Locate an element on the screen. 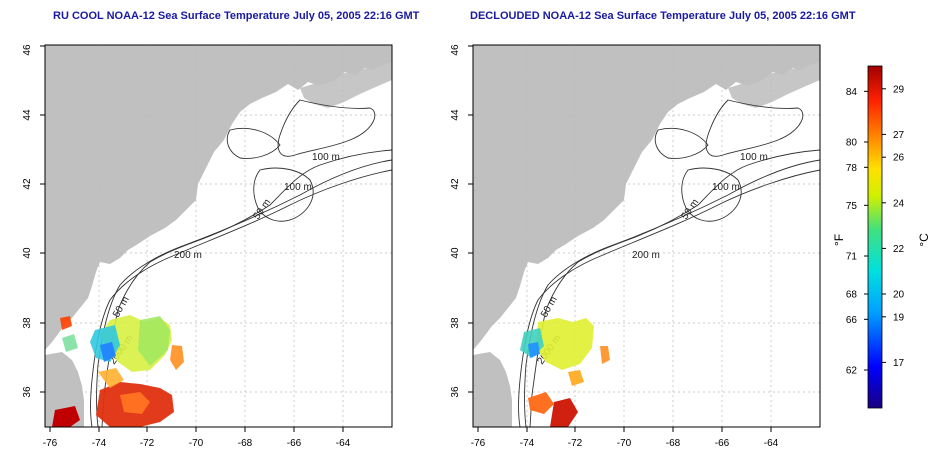 This screenshot has height=475, width=950. colorbar-unit-c: °C is located at coordinates (924, 240).